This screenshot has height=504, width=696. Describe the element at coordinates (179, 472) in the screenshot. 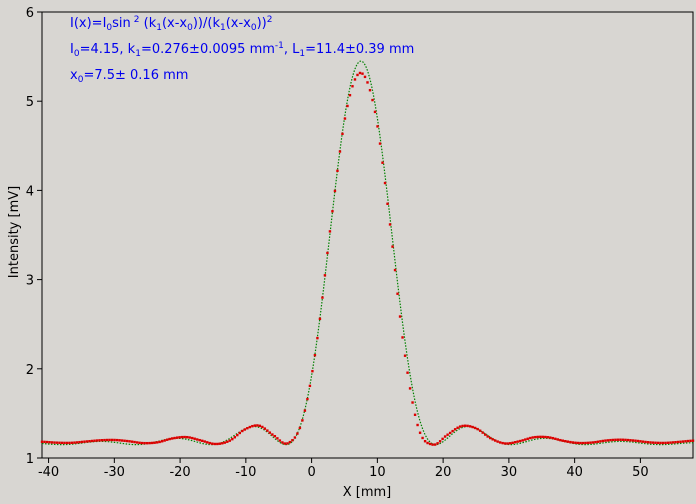

I see `x-tick-label: -20` at that location.